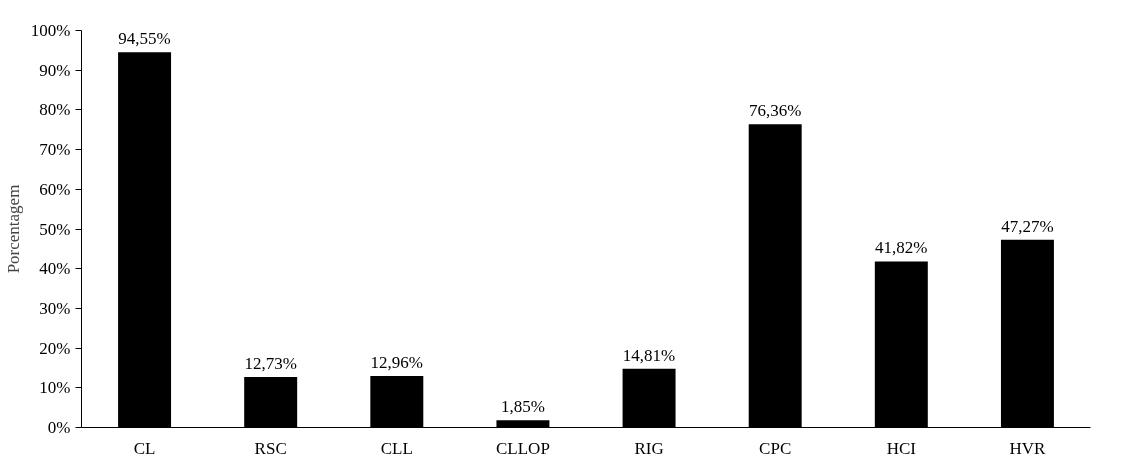 This screenshot has height=466, width=1122. I want to click on x-tick-label: CLL, so click(396, 448).